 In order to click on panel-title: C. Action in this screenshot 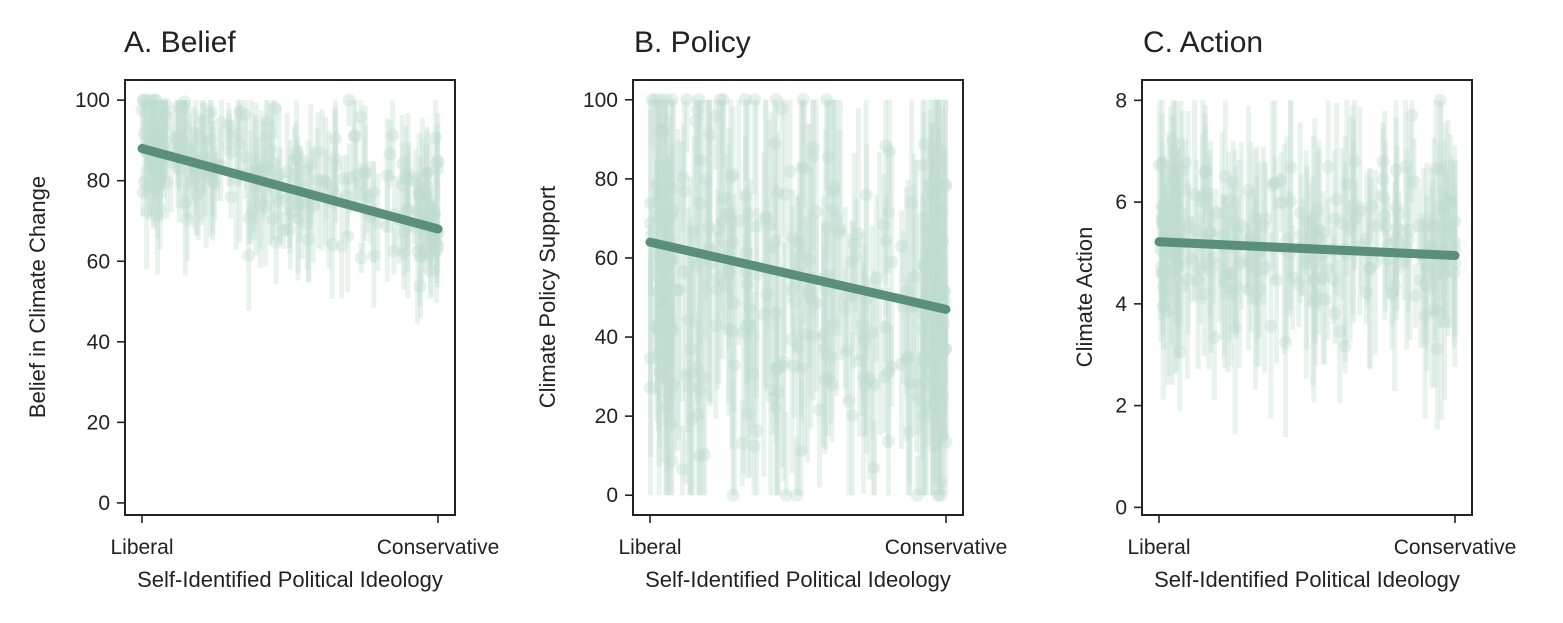, I will do `click(1203, 42)`.